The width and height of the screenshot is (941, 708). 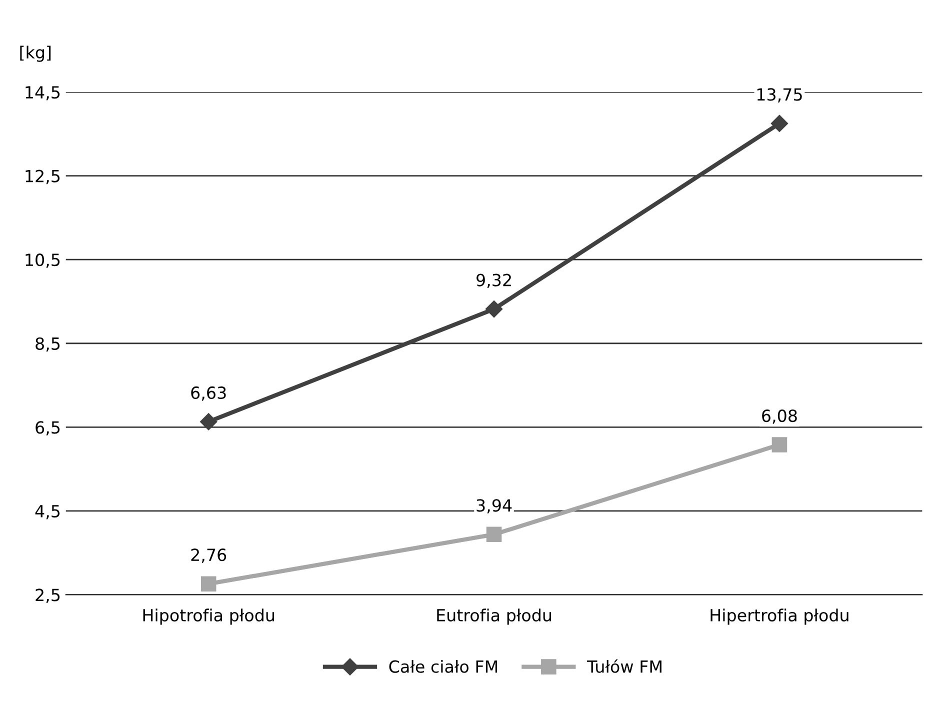 What do you see at coordinates (779, 416) in the screenshot?
I see `data-label: 6,08` at bounding box center [779, 416].